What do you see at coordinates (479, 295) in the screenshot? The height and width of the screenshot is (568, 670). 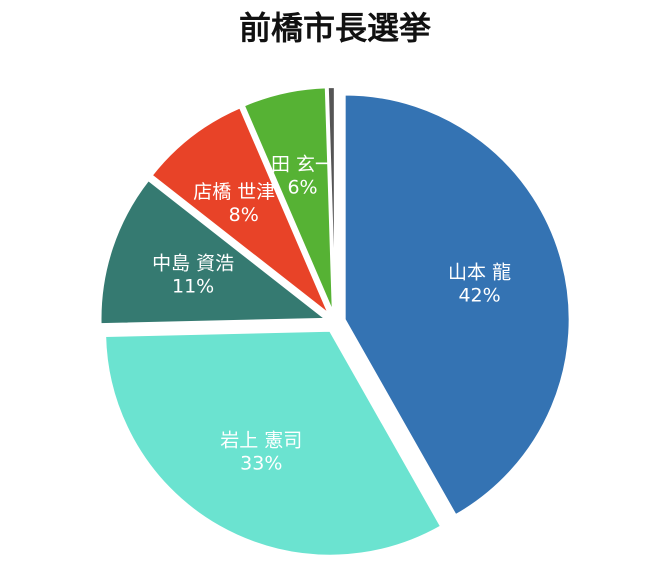 I see `value-label: 42%` at bounding box center [479, 295].